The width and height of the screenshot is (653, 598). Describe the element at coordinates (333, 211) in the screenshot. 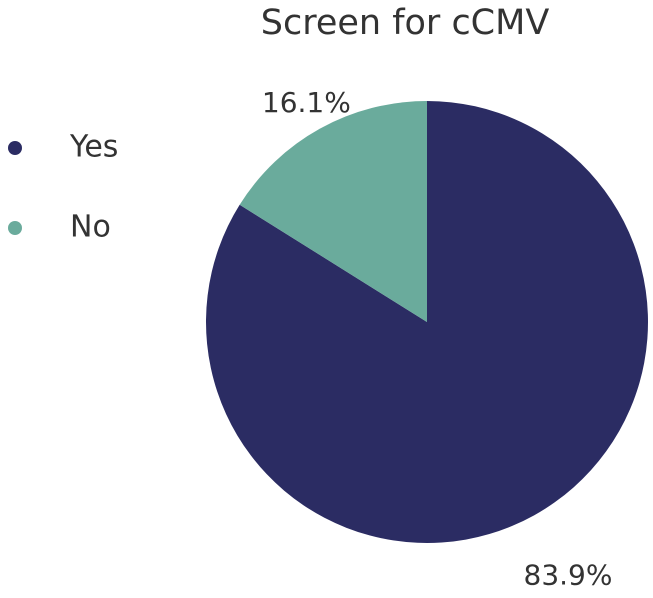

I see `pie-slice` at that location.